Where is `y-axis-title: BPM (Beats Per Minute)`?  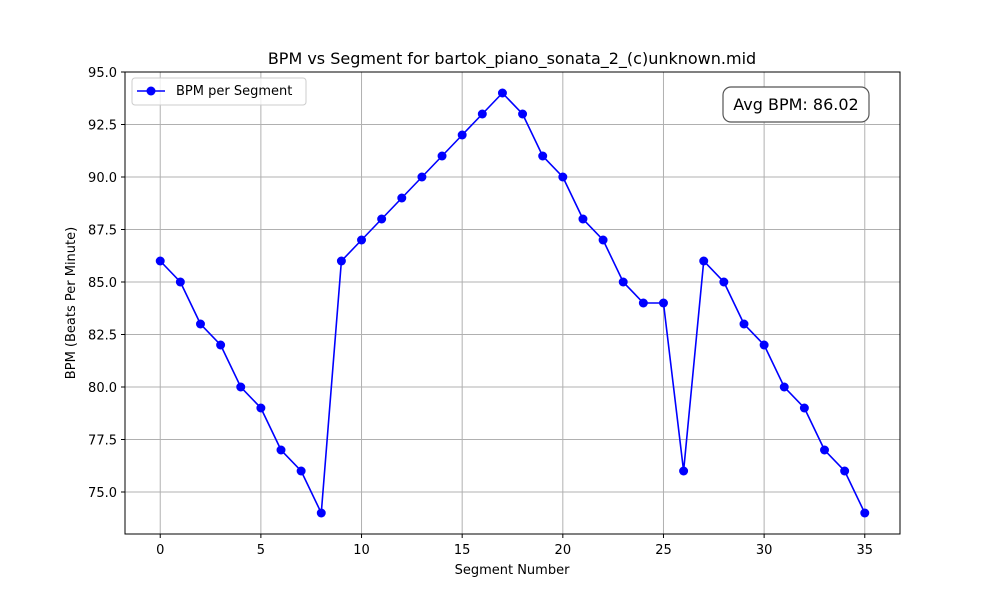 y-axis-title: BPM (Beats Per Minute) is located at coordinates (71, 303).